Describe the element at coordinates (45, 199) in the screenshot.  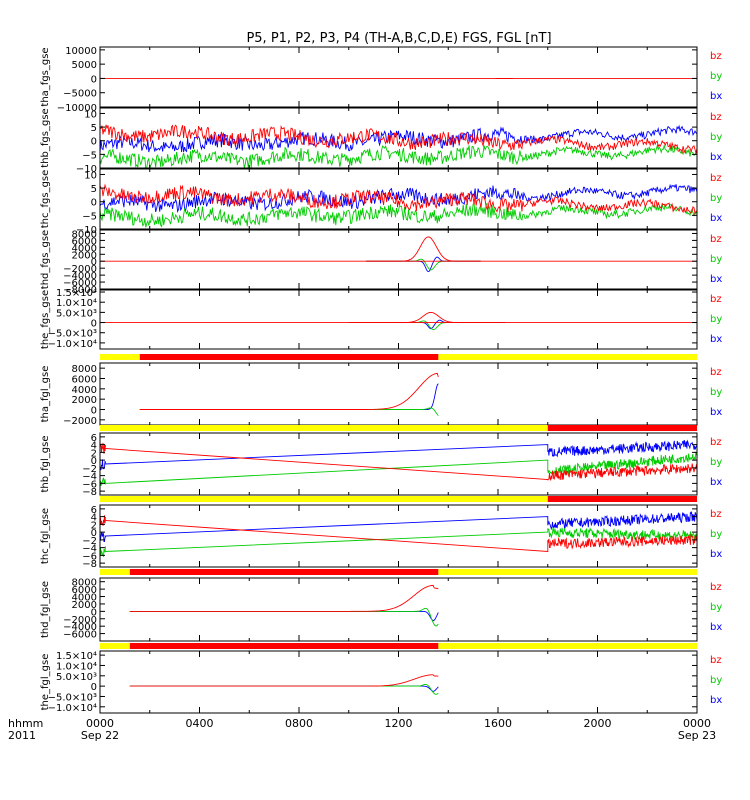
I see `y-axis-label: thc_fgs_gse` at that location.